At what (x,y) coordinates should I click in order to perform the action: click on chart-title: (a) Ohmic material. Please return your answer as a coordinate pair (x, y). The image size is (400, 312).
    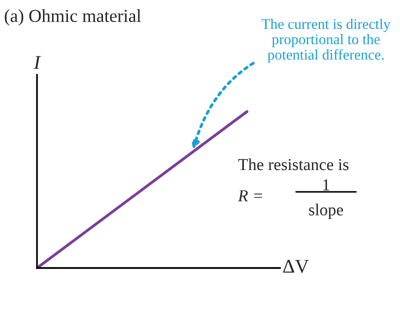
    Looking at the image, I should click on (72, 17).